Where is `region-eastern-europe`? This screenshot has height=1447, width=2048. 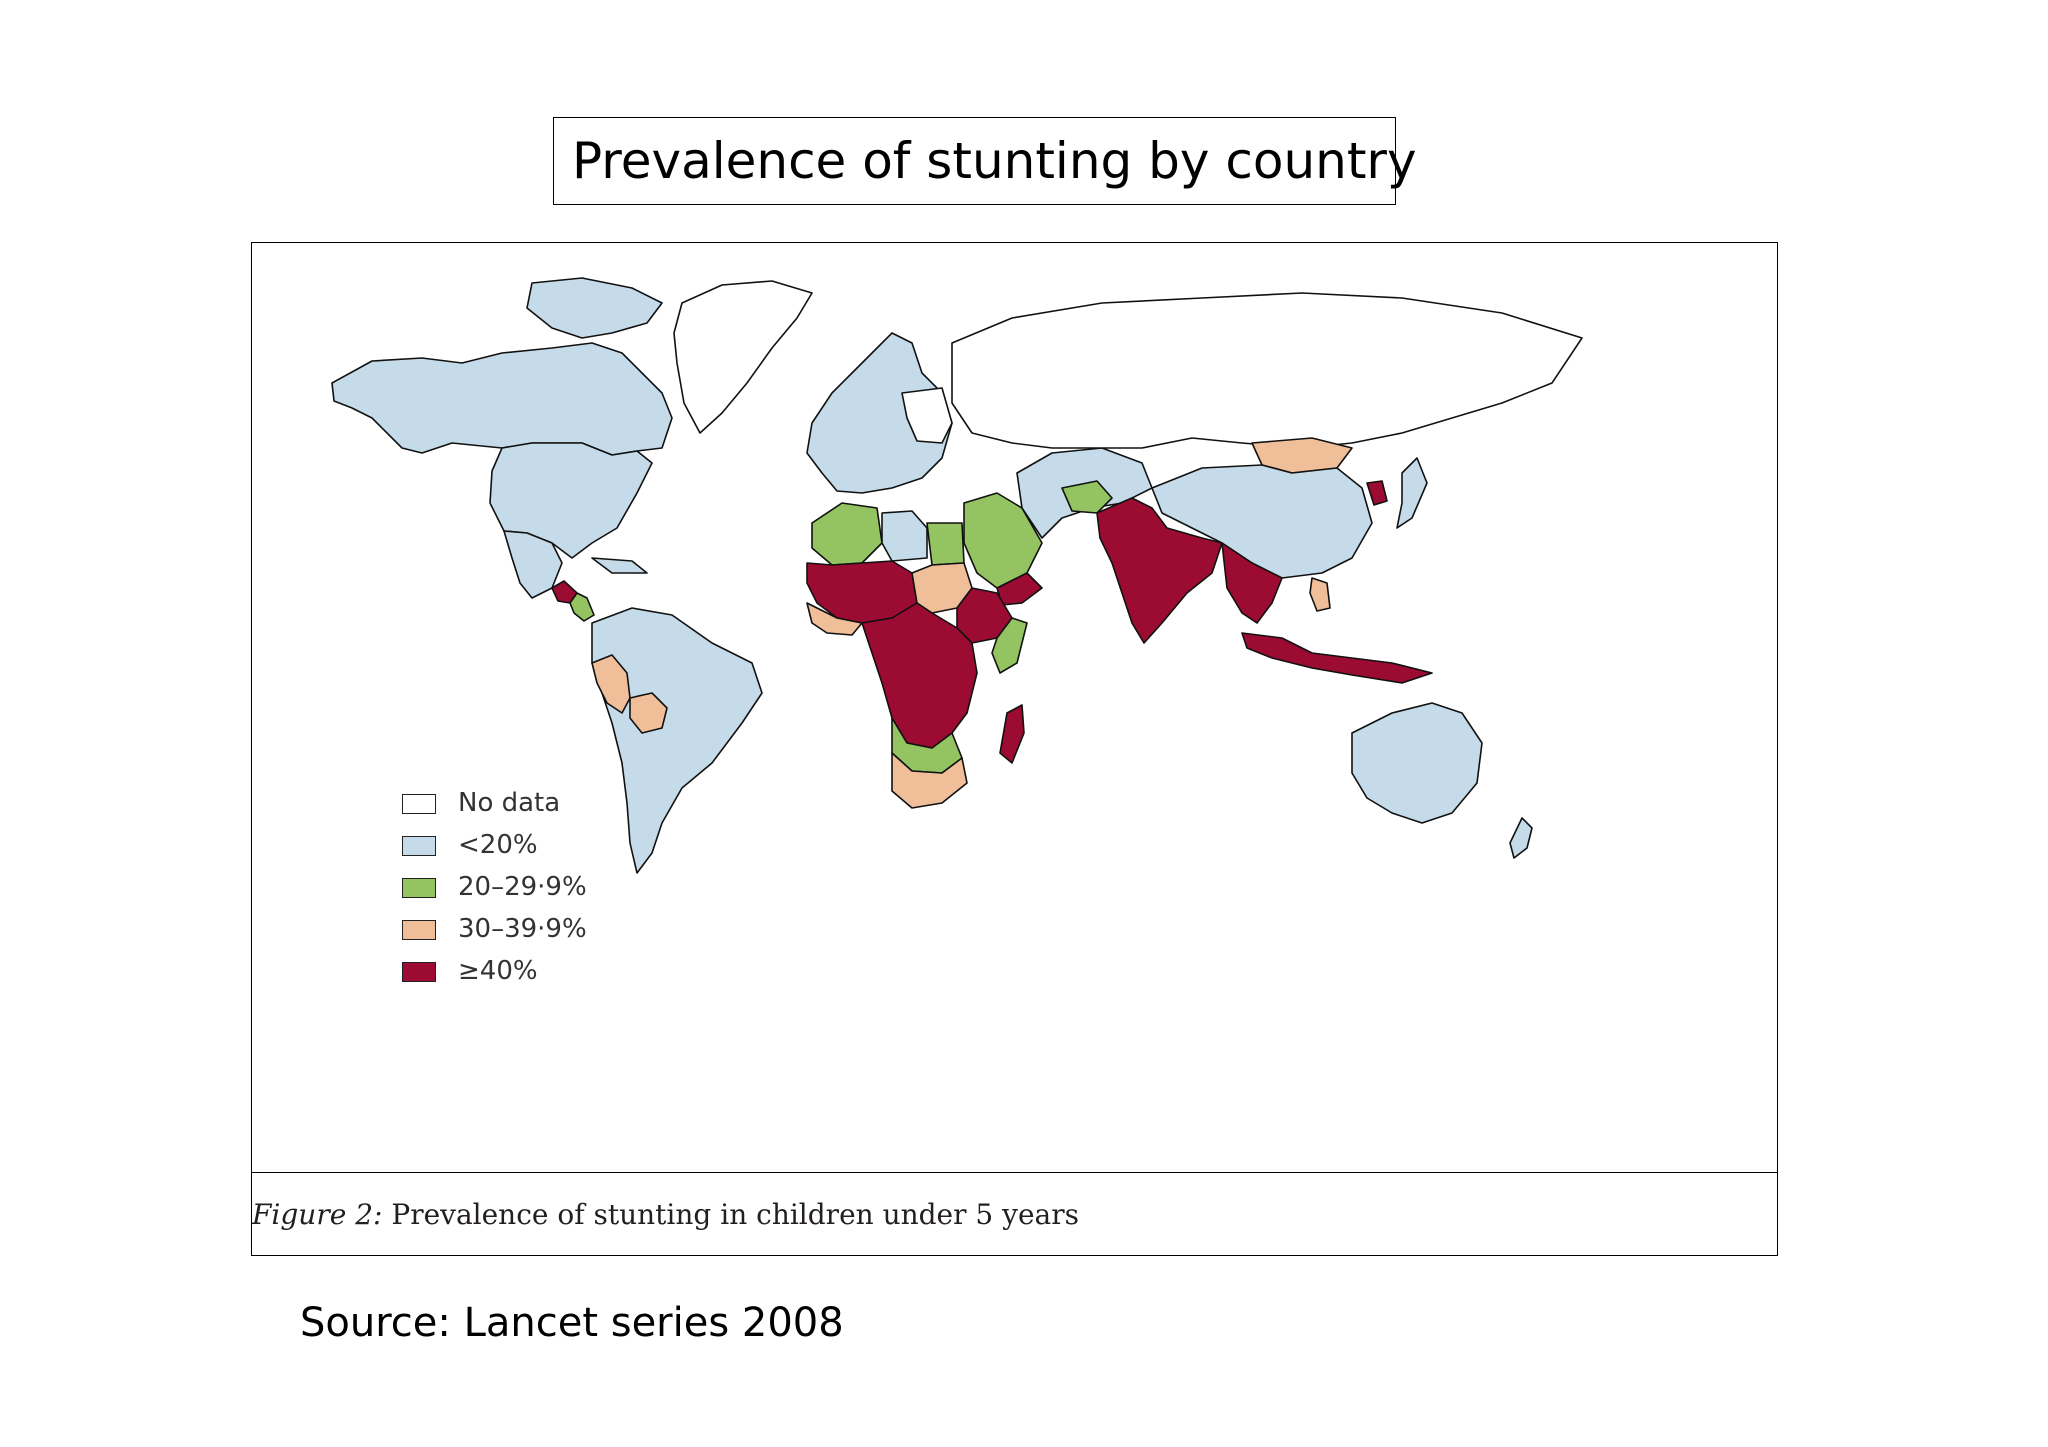 region-eastern-europe is located at coordinates (927, 415).